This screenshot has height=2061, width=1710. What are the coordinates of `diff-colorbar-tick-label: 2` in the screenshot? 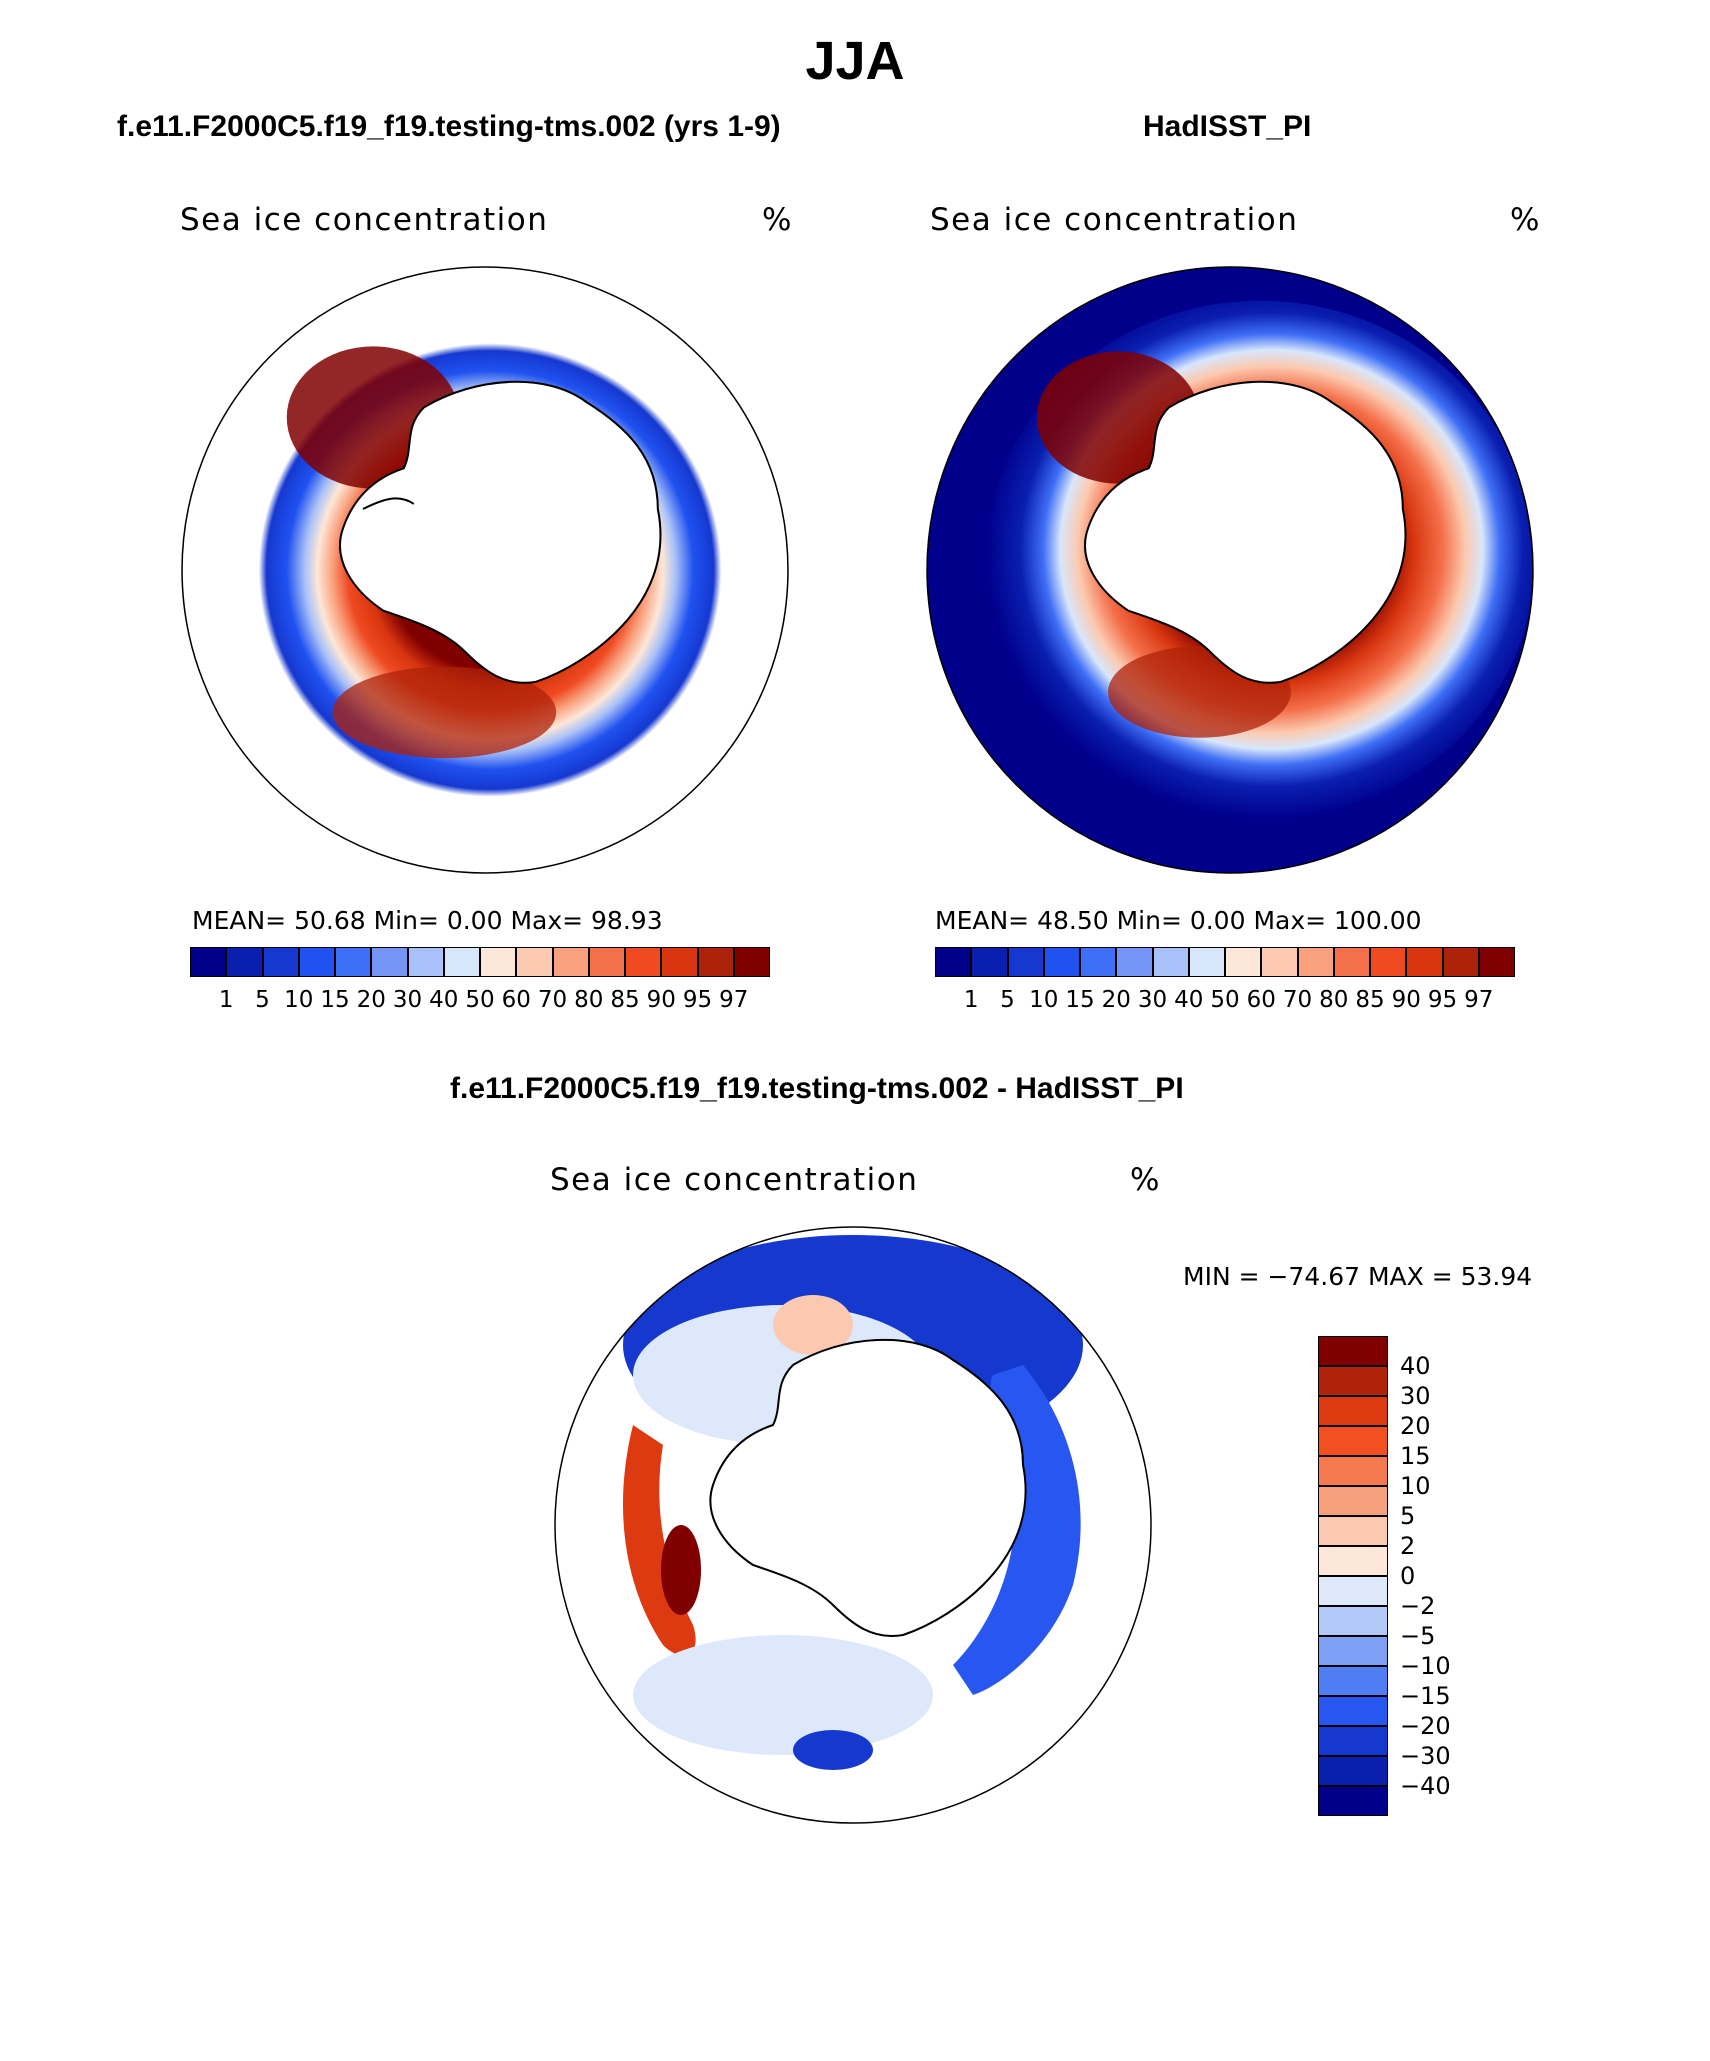 It's located at (1408, 1546).